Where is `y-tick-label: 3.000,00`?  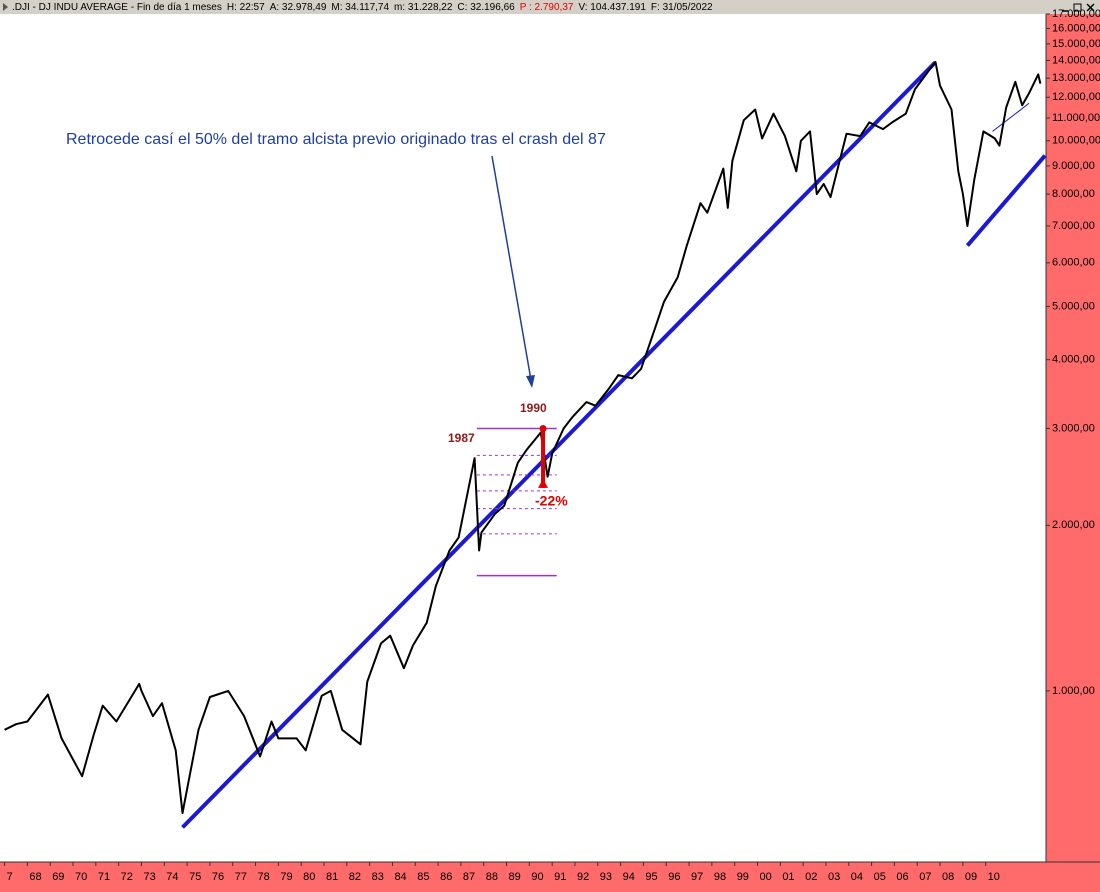 y-tick-label: 3.000,00 is located at coordinates (1073, 428).